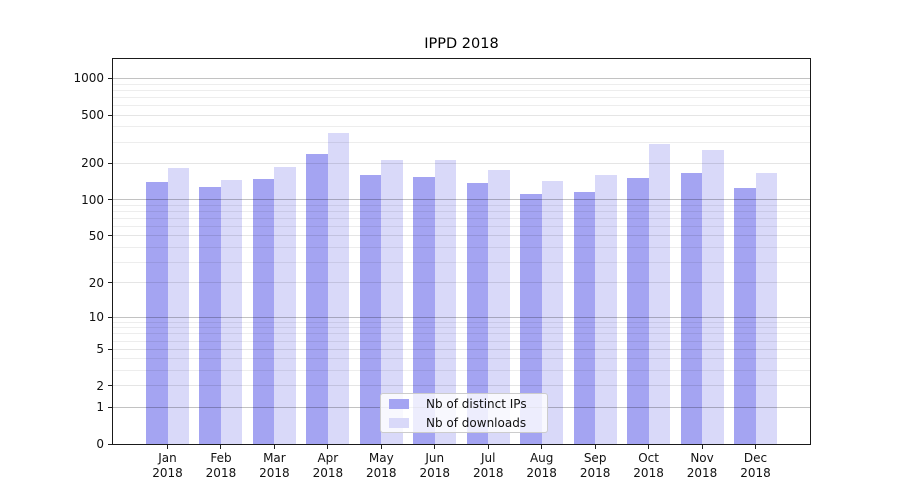 Image resolution: width=900 pixels, height=500 pixels. What do you see at coordinates (595, 465) in the screenshot?
I see `x-tick-label: Sep 2018` at bounding box center [595, 465].